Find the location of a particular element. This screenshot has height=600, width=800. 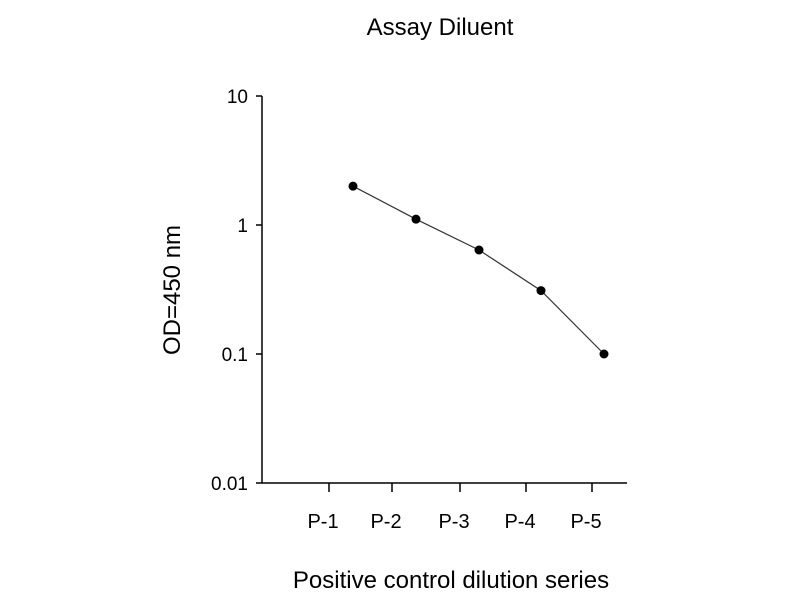

y-axis-label: OD=450 nm is located at coordinates (172, 290).